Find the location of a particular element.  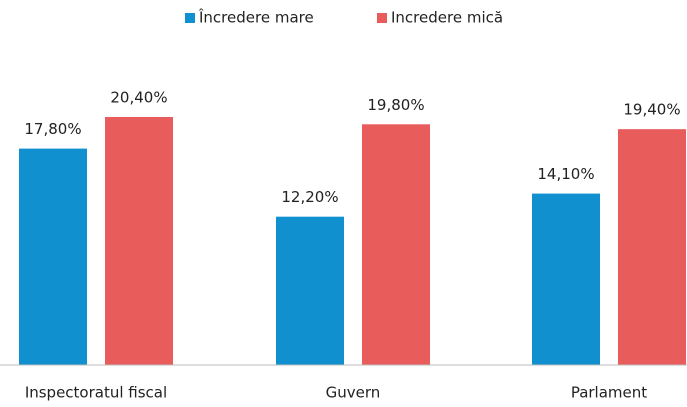

value-label: 17,80% is located at coordinates (52, 129).